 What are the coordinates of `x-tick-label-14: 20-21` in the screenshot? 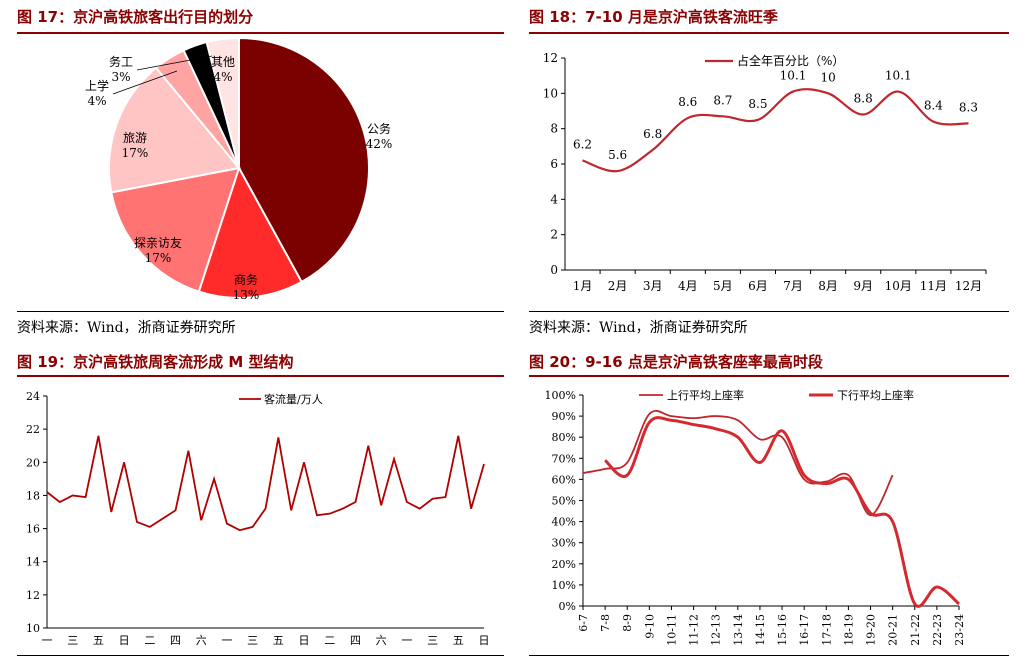 It's located at (893, 630).